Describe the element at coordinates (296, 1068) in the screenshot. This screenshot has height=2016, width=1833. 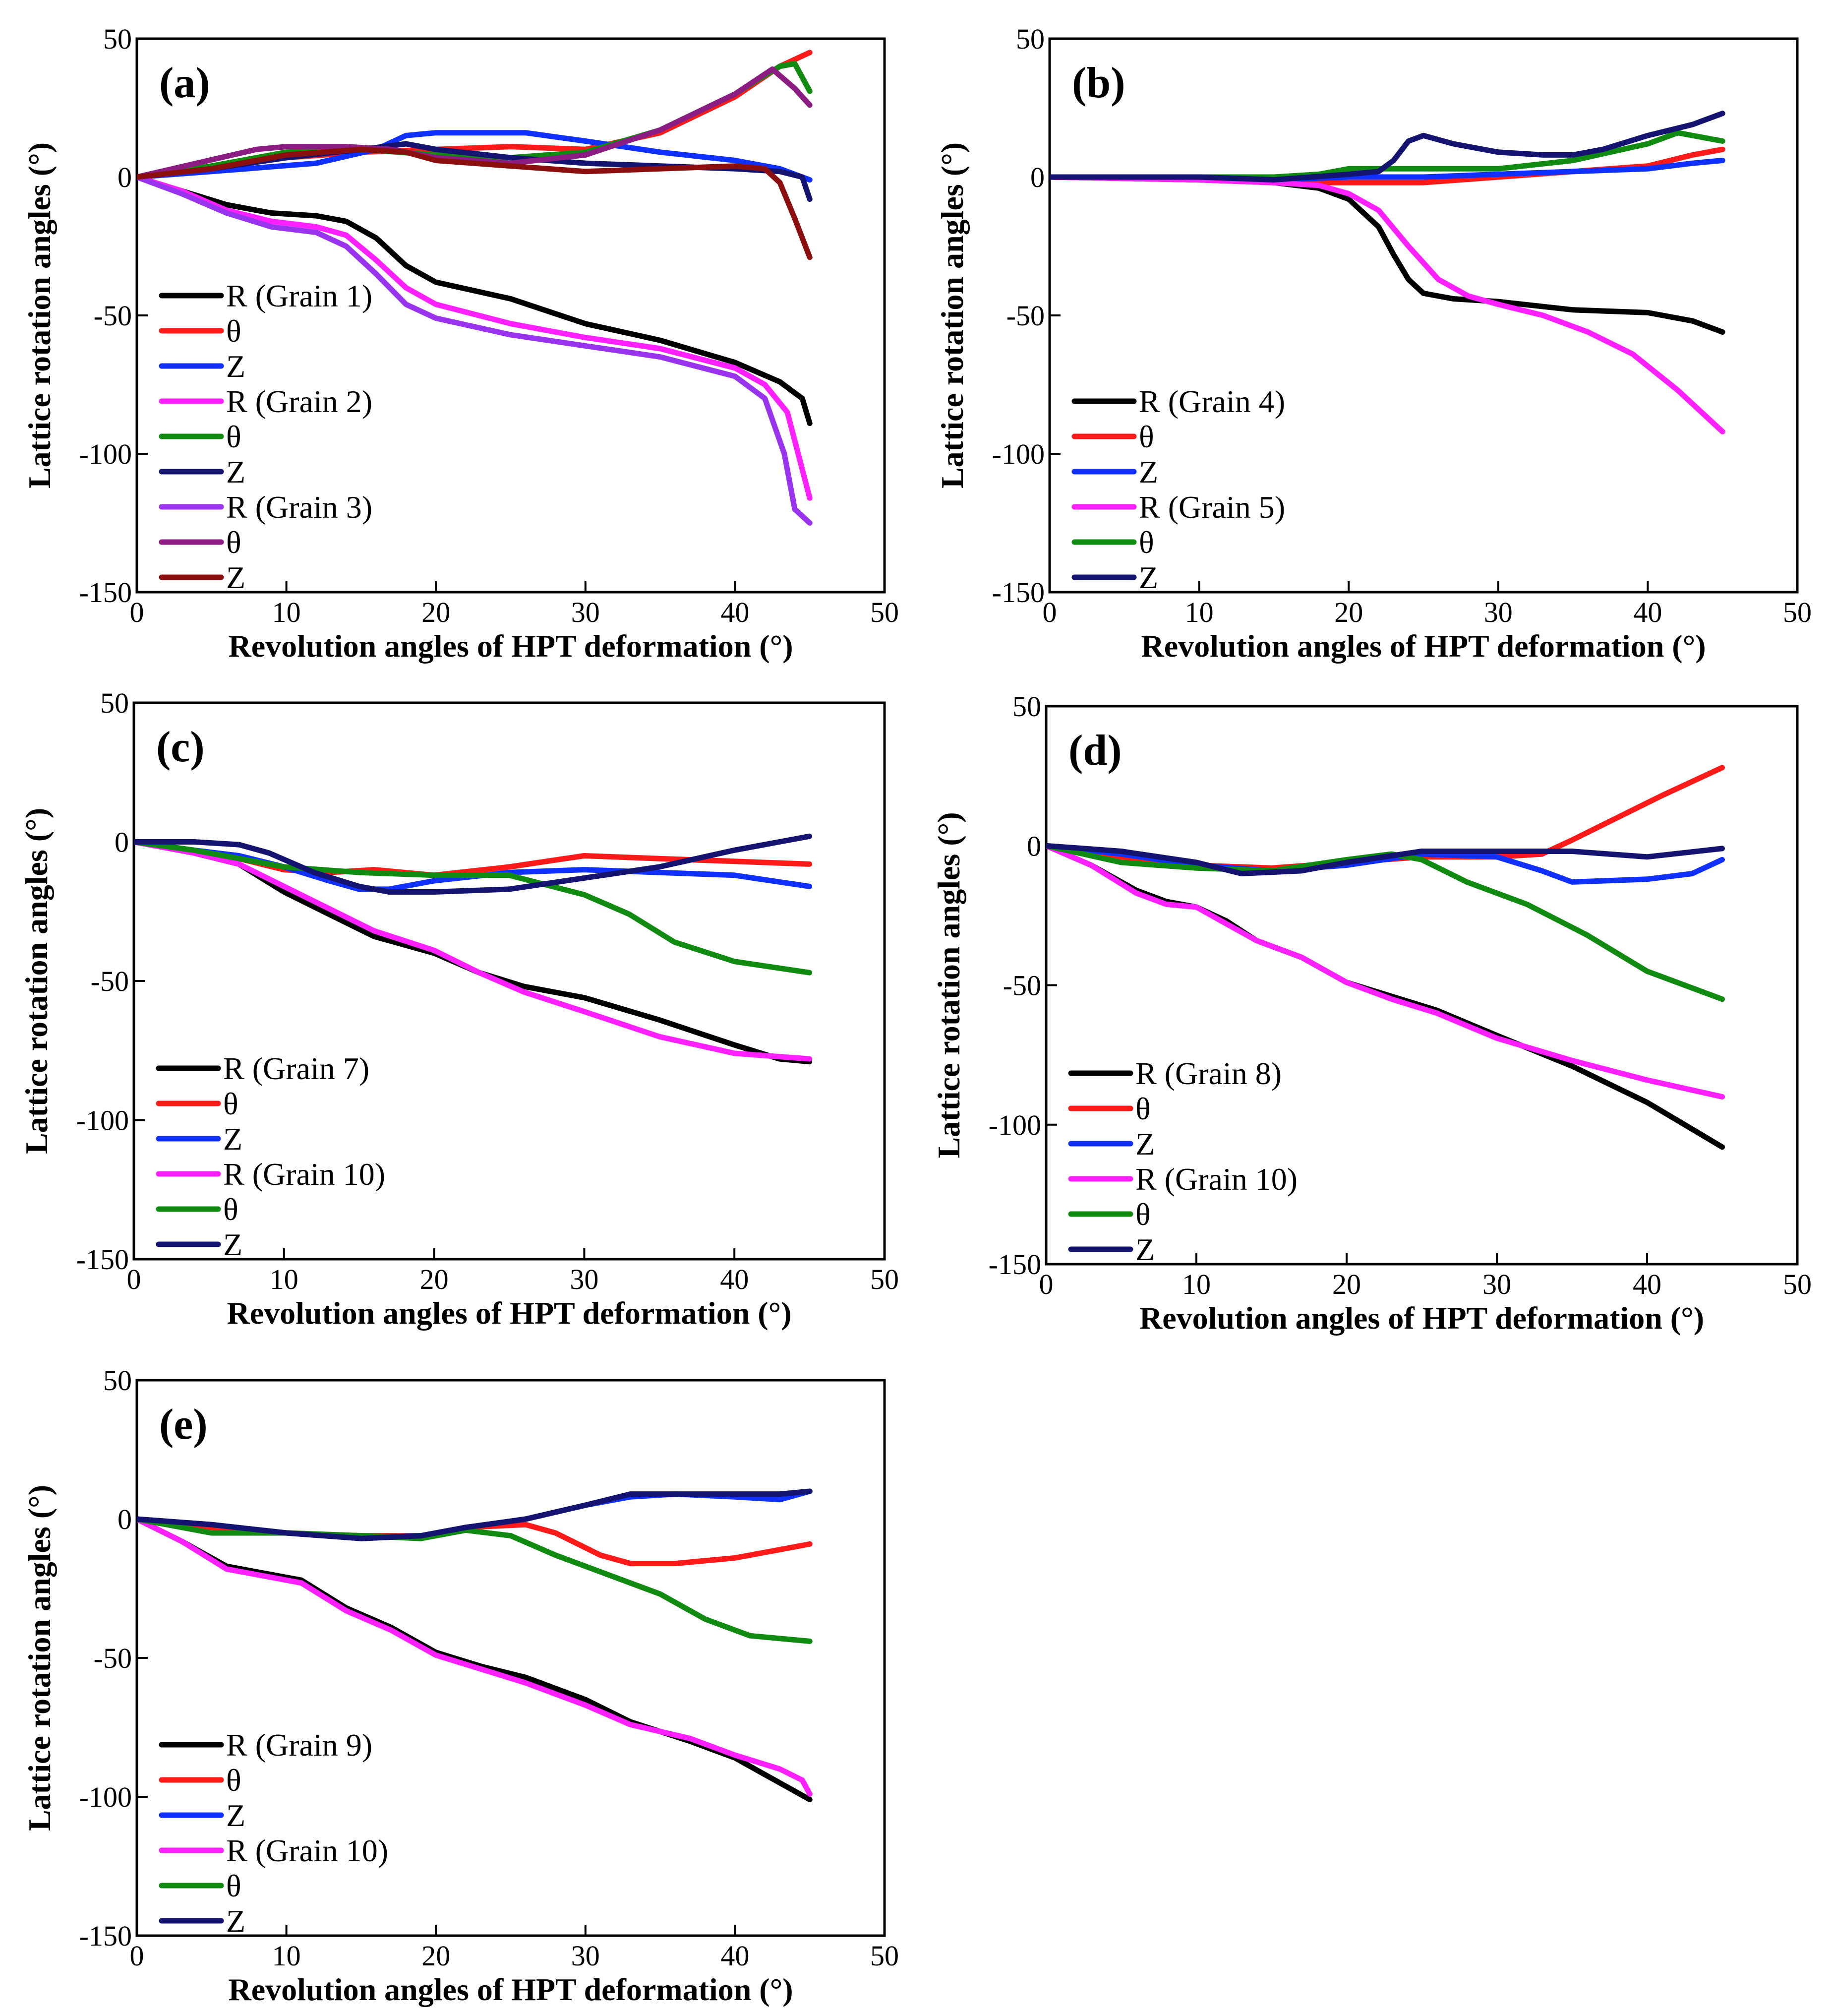
I see `legend-label: R (Grain 7)` at that location.